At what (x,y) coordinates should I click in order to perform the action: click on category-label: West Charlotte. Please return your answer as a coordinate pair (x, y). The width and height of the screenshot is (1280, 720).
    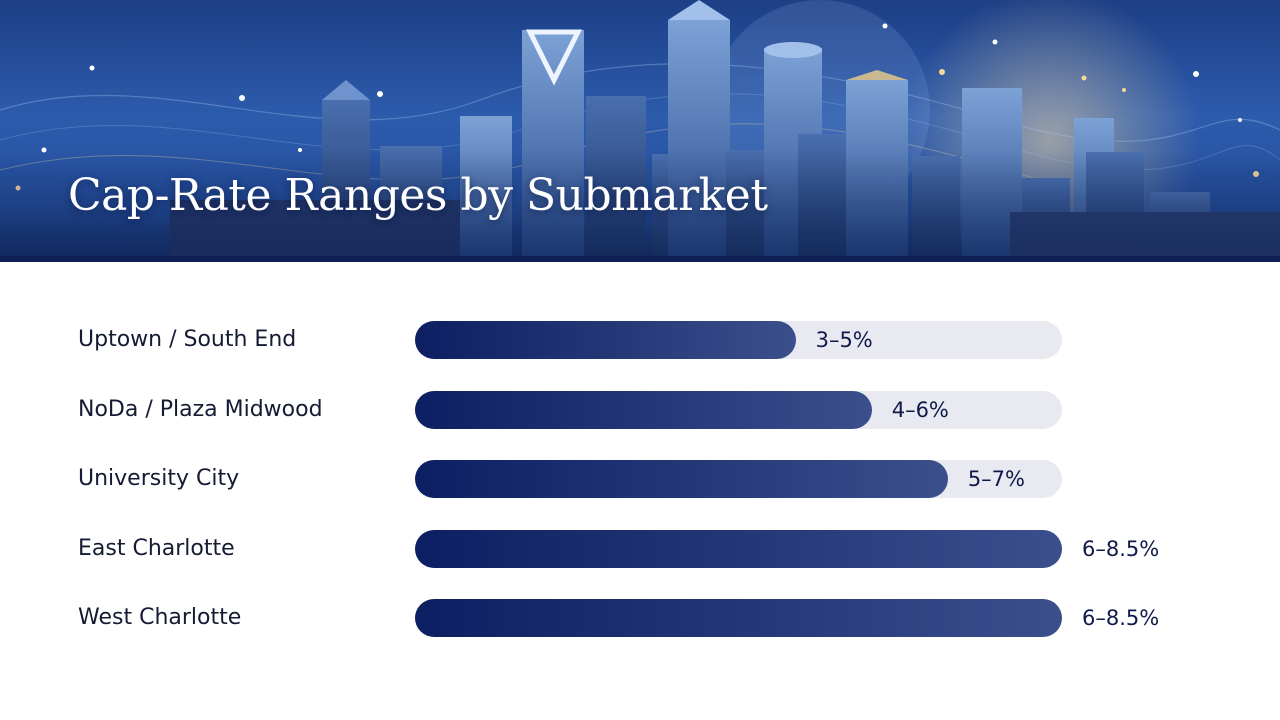
    Looking at the image, I should click on (160, 617).